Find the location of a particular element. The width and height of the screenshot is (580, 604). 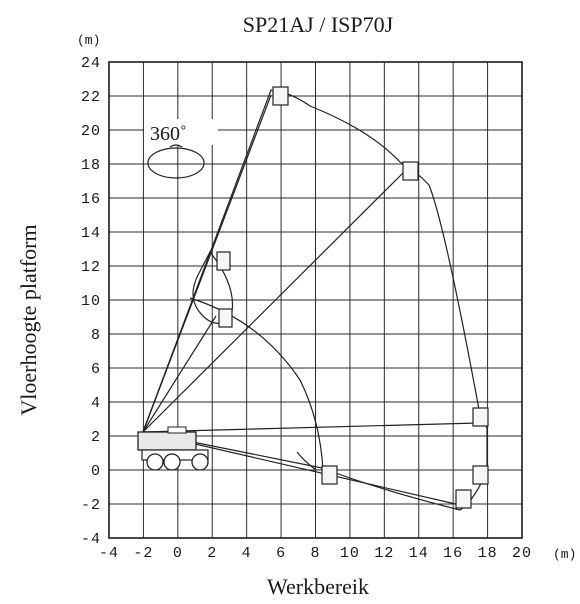

y-tick-label: 2 is located at coordinates (96, 437).